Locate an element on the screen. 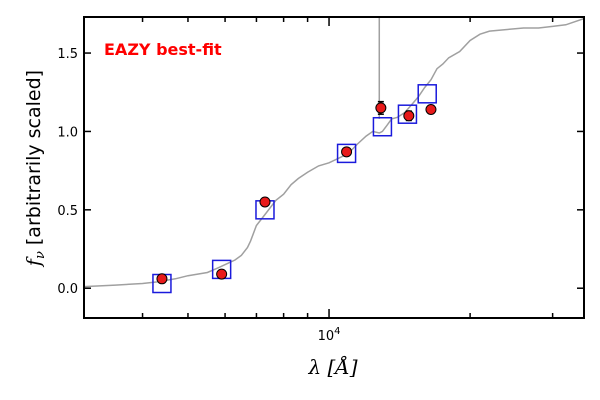 This screenshot has height=400, width=600. y-tick-label: 0.0 is located at coordinates (67, 289).